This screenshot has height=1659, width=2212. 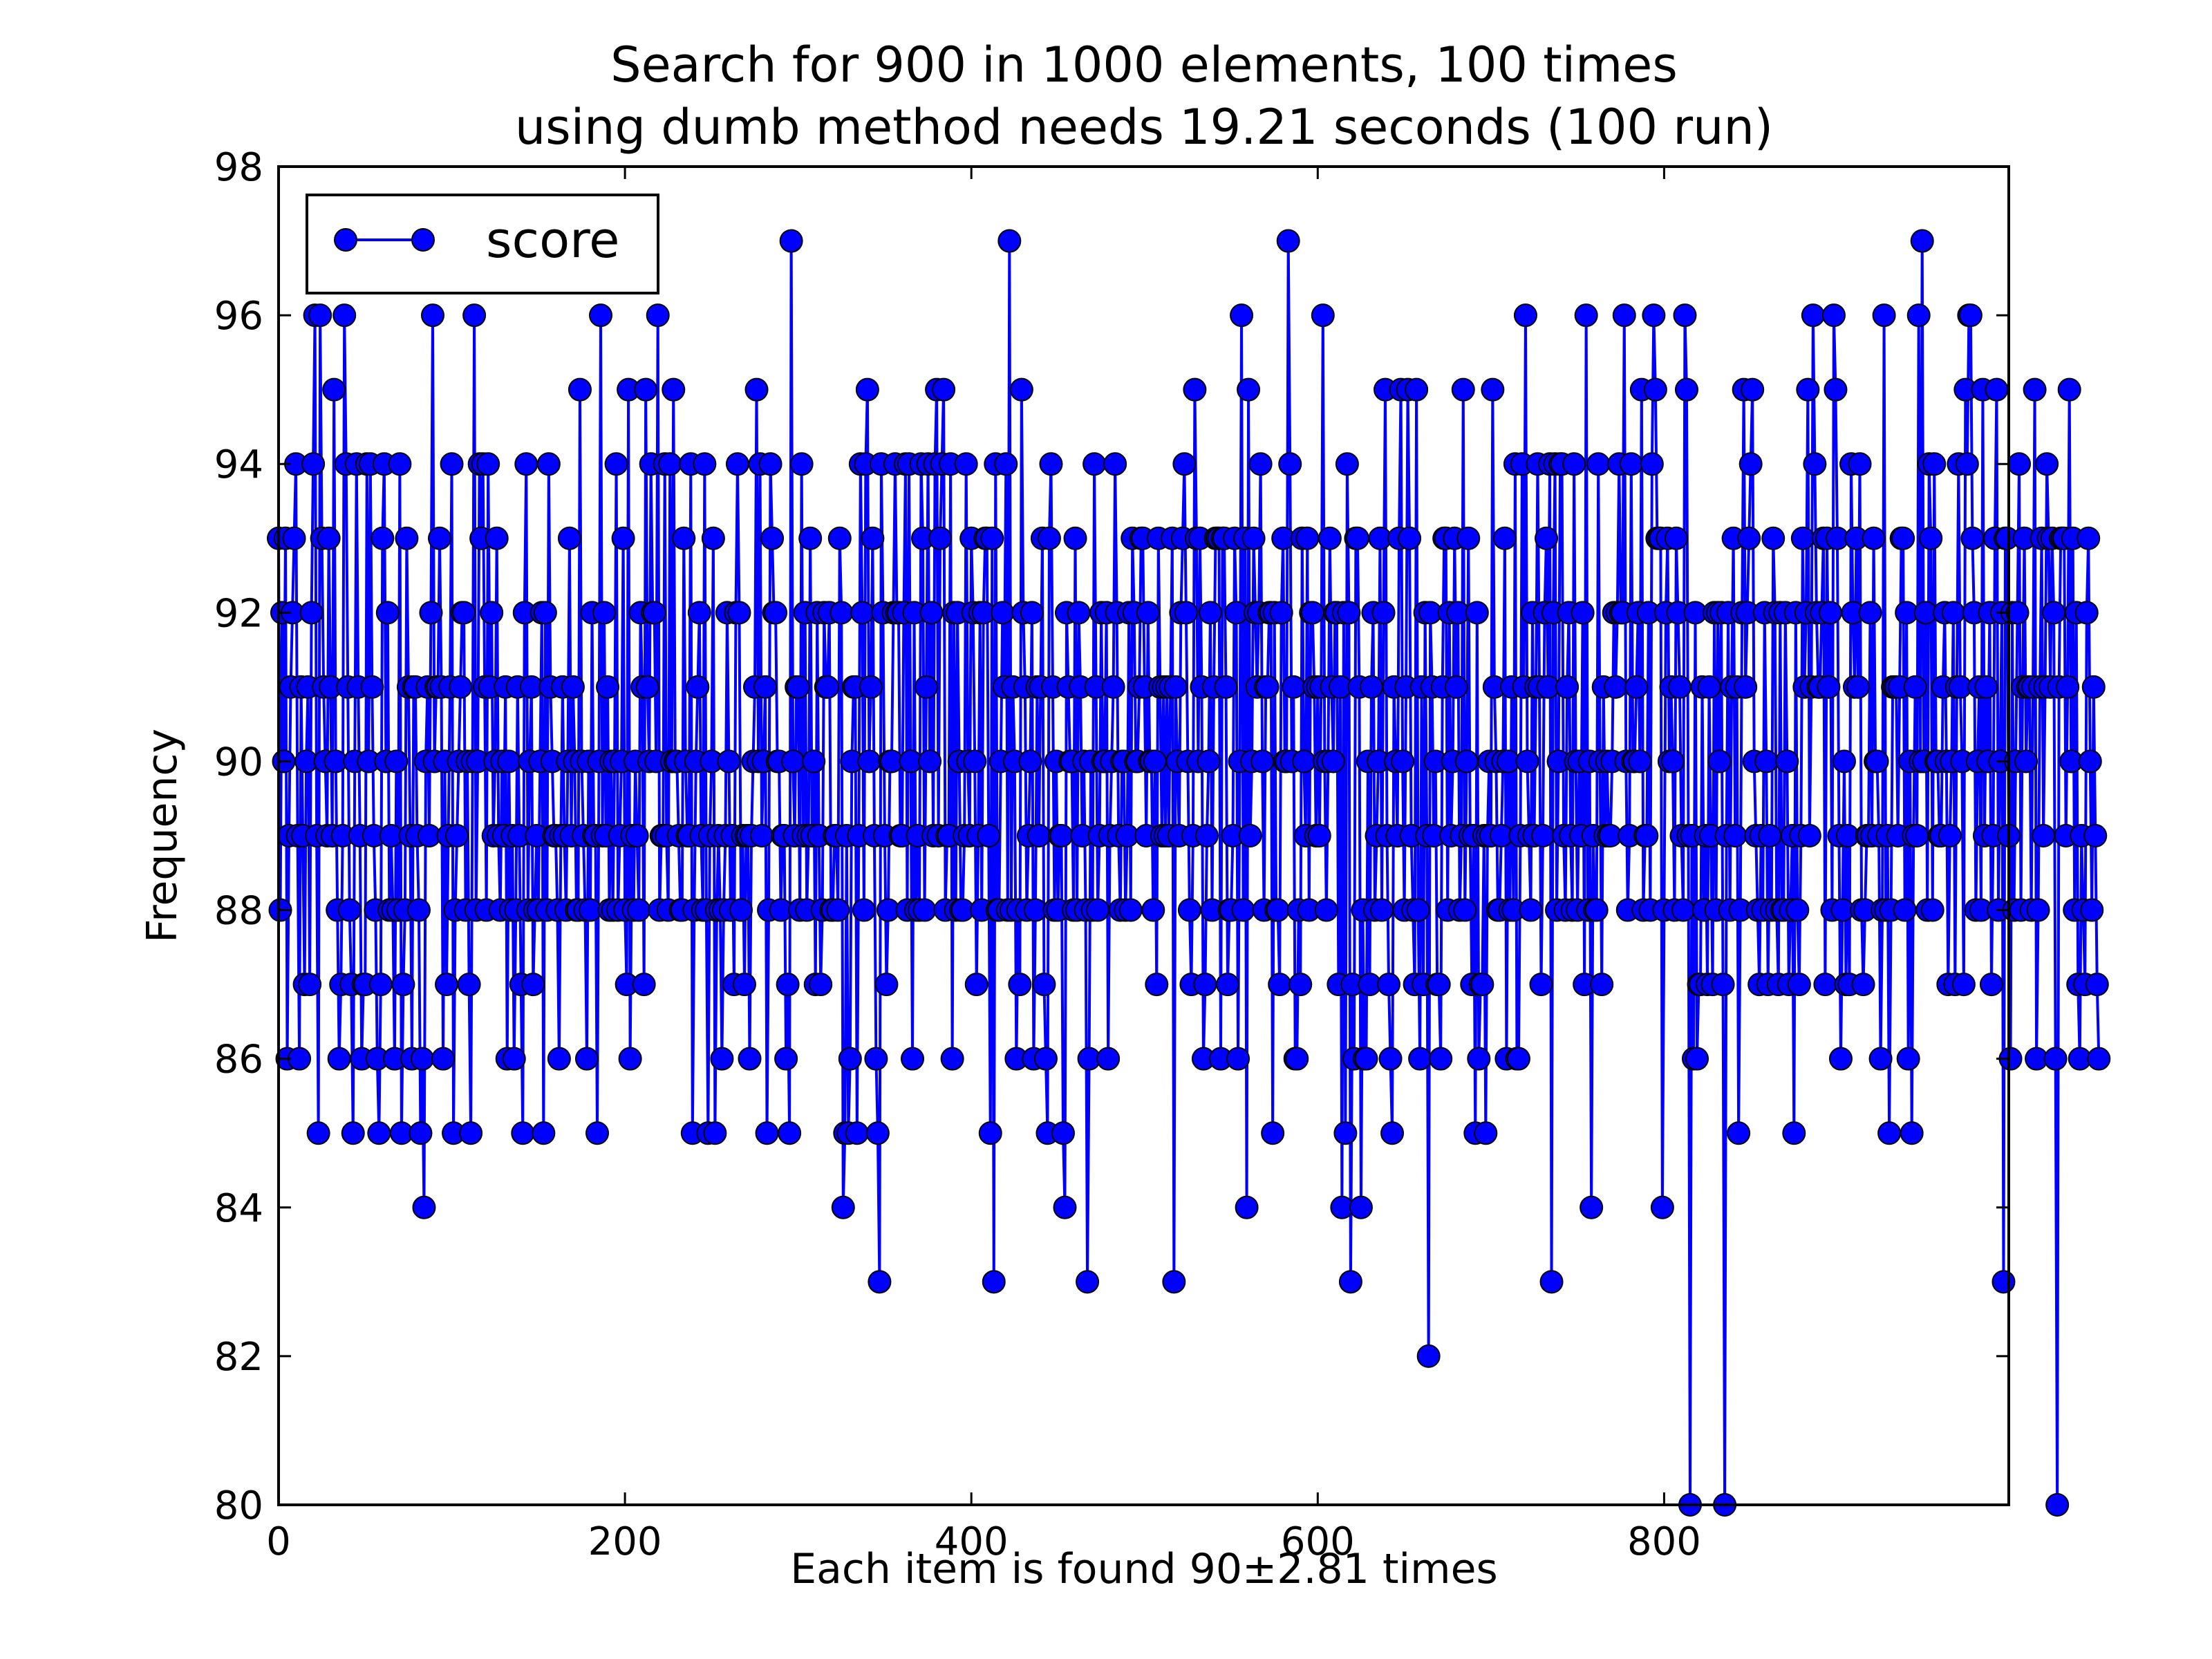 I want to click on x-tick-label: 200, so click(x=625, y=1541).